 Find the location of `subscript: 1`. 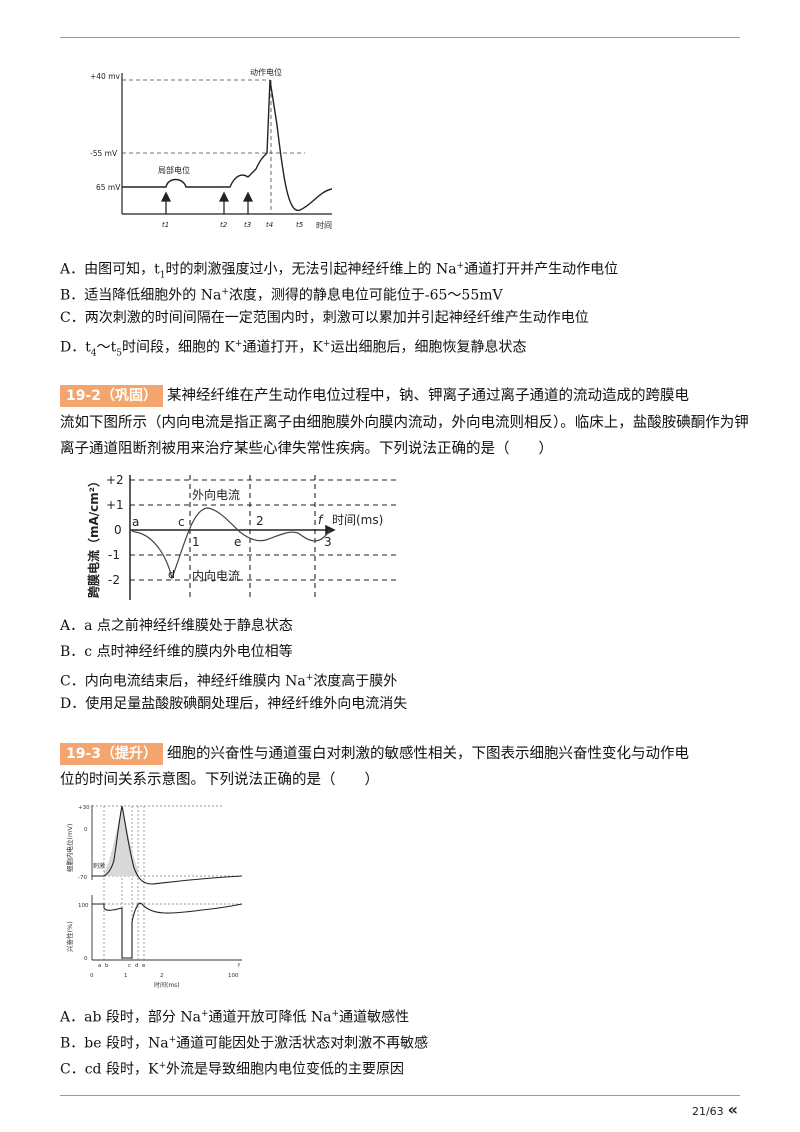

subscript: 1 is located at coordinates (162, 275).